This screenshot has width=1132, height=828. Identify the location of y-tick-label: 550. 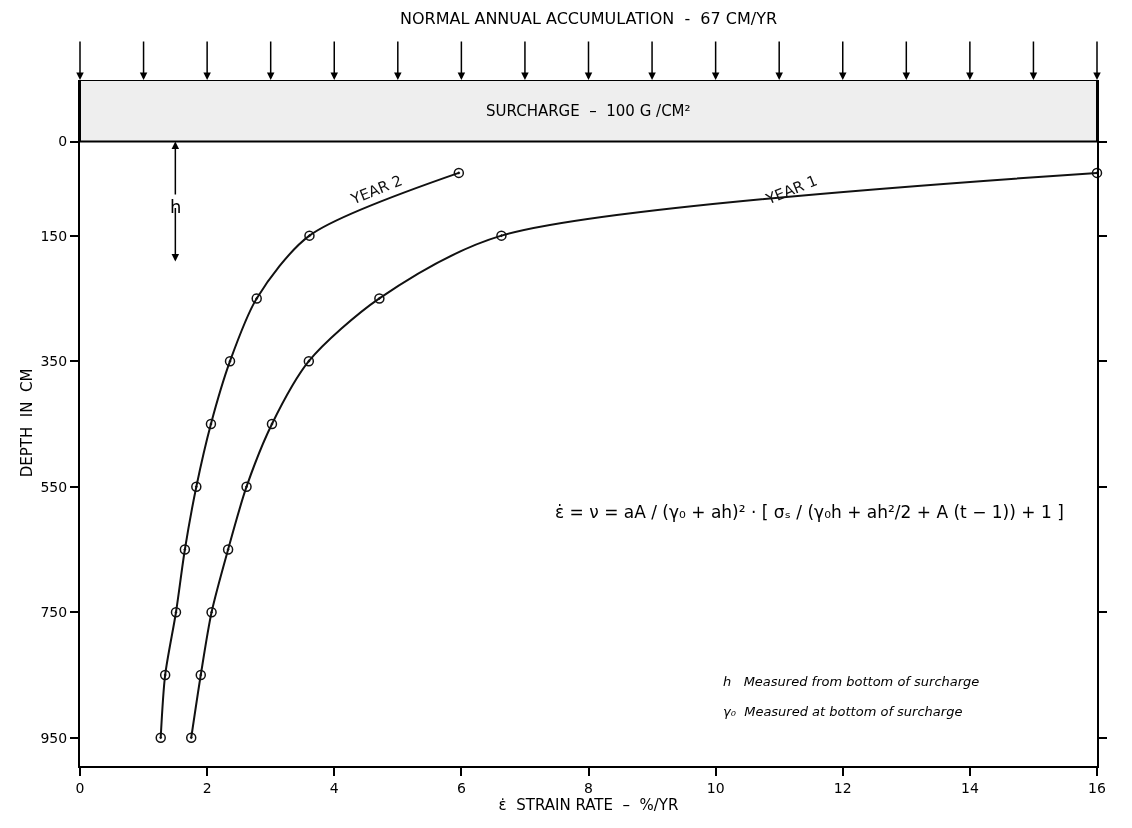
(54, 486).